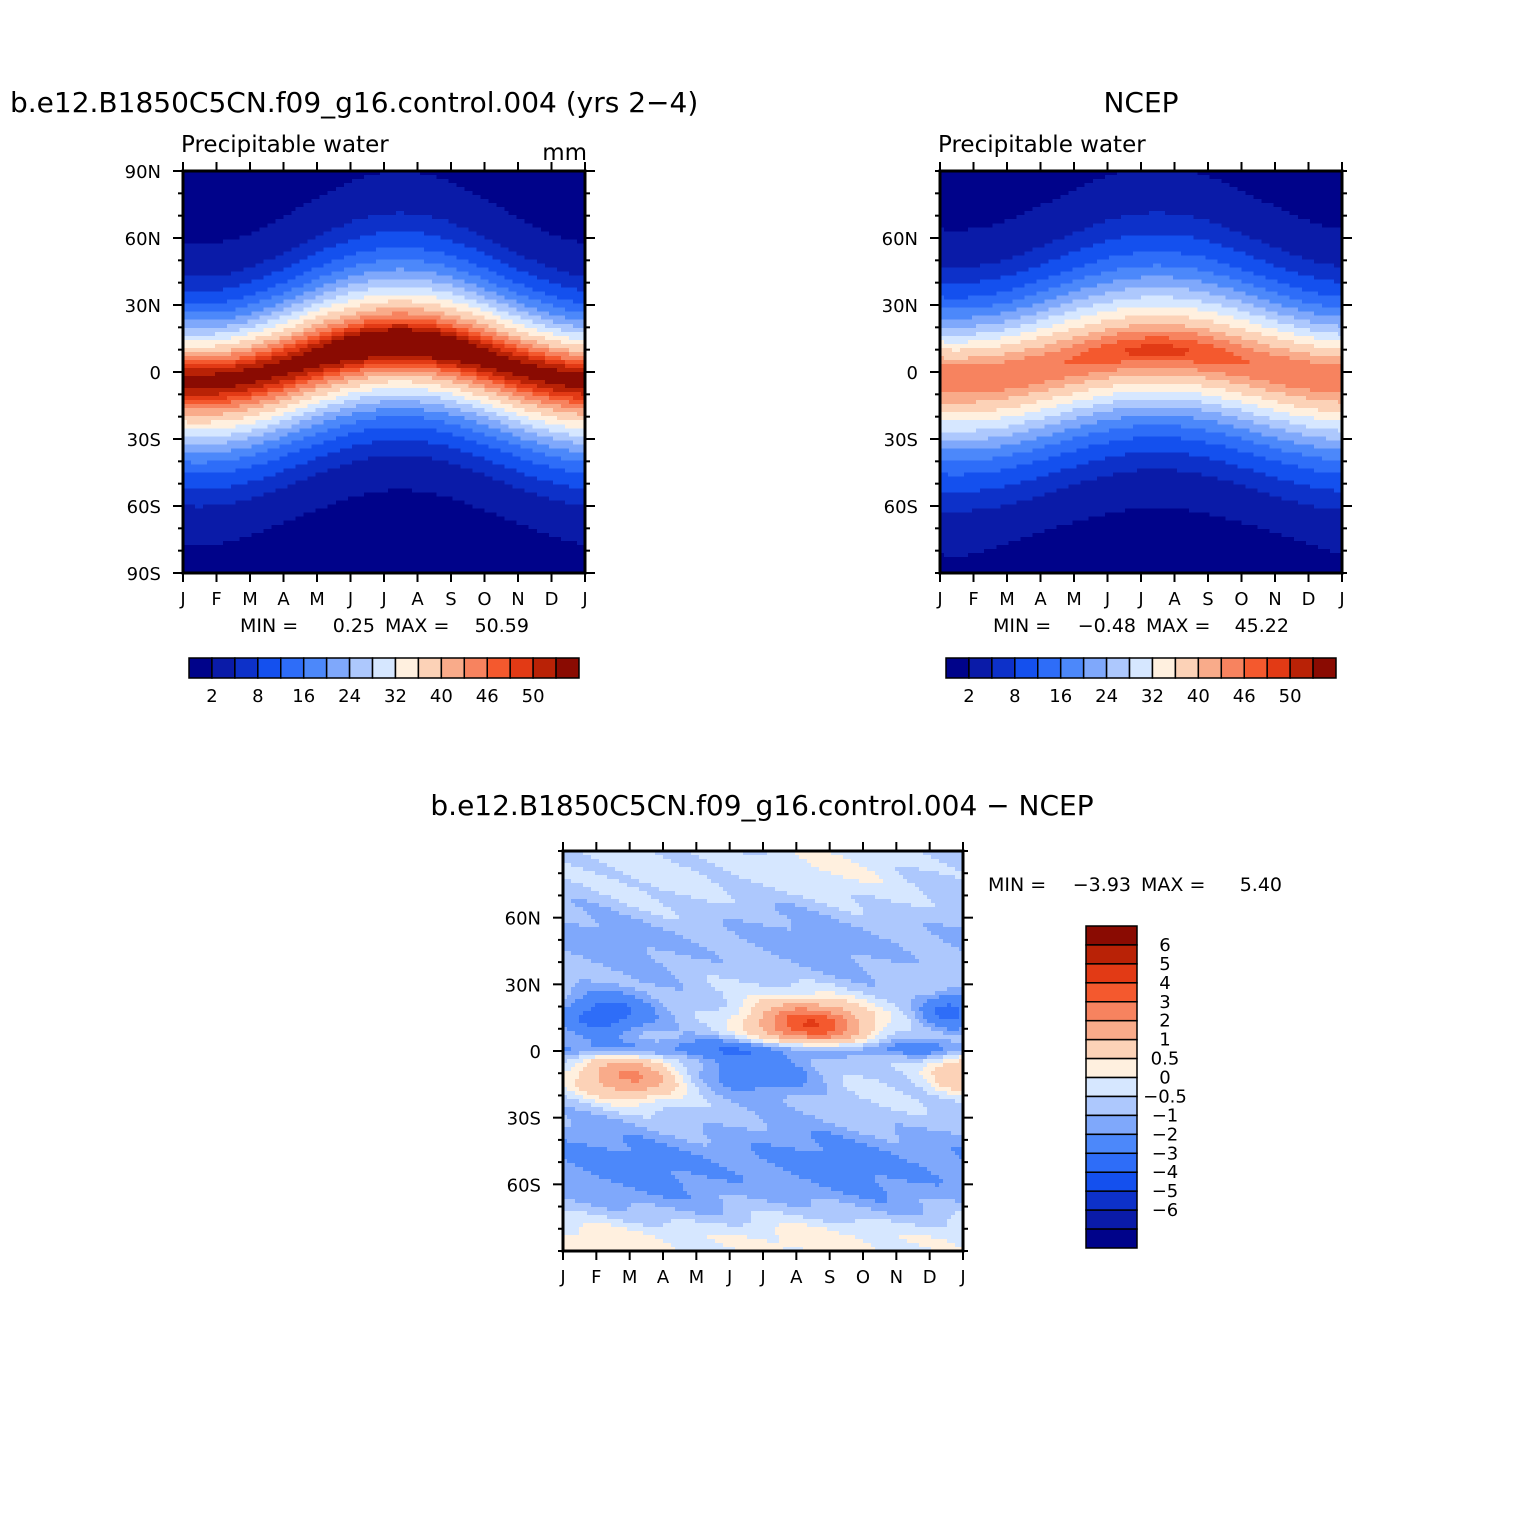 The image size is (1525, 1525). Describe the element at coordinates (1164, 983) in the screenshot. I see `colorbar-label: 4` at that location.